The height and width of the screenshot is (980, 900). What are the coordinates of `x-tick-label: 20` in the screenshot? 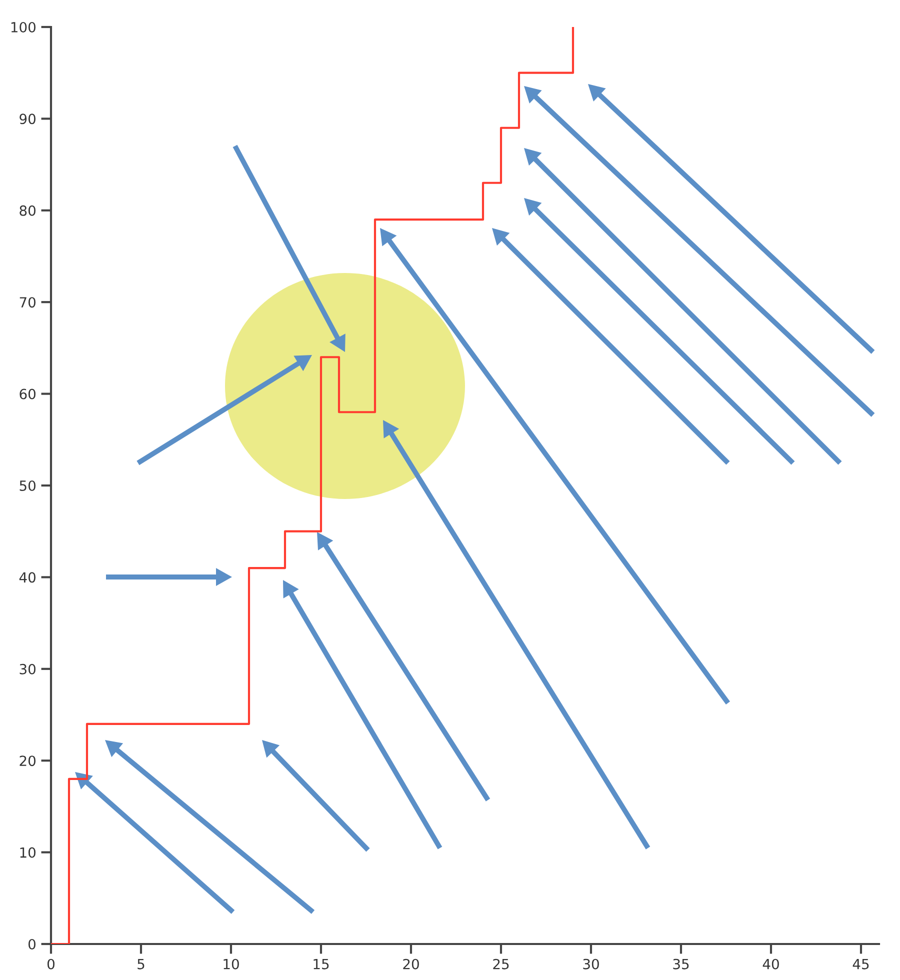 It's located at (411, 964).